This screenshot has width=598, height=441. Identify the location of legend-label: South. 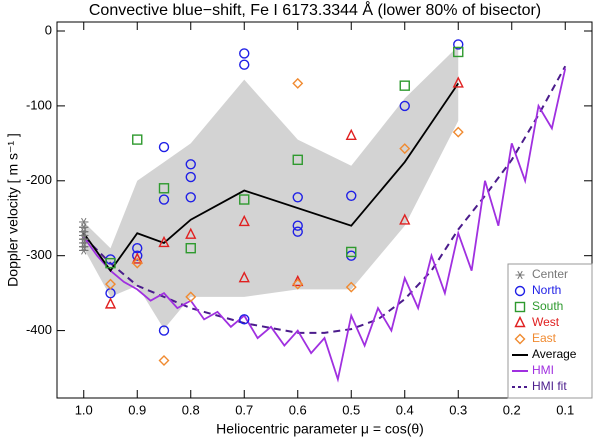
(547, 306).